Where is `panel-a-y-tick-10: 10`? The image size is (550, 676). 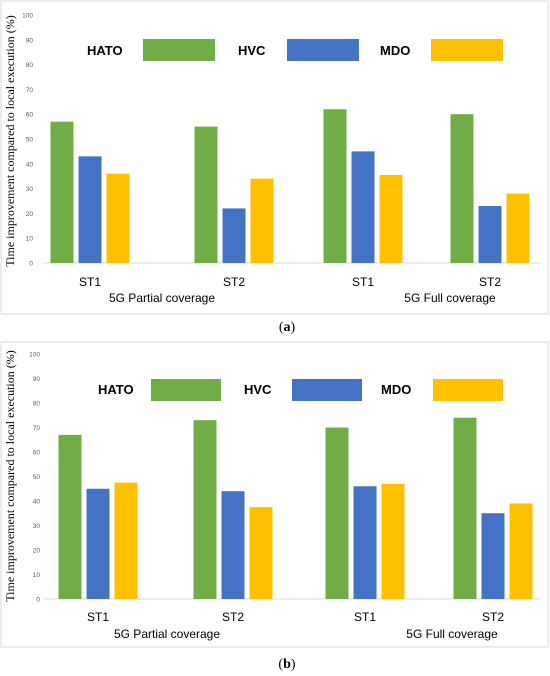 panel-a-y-tick-10: 10 is located at coordinates (30, 239).